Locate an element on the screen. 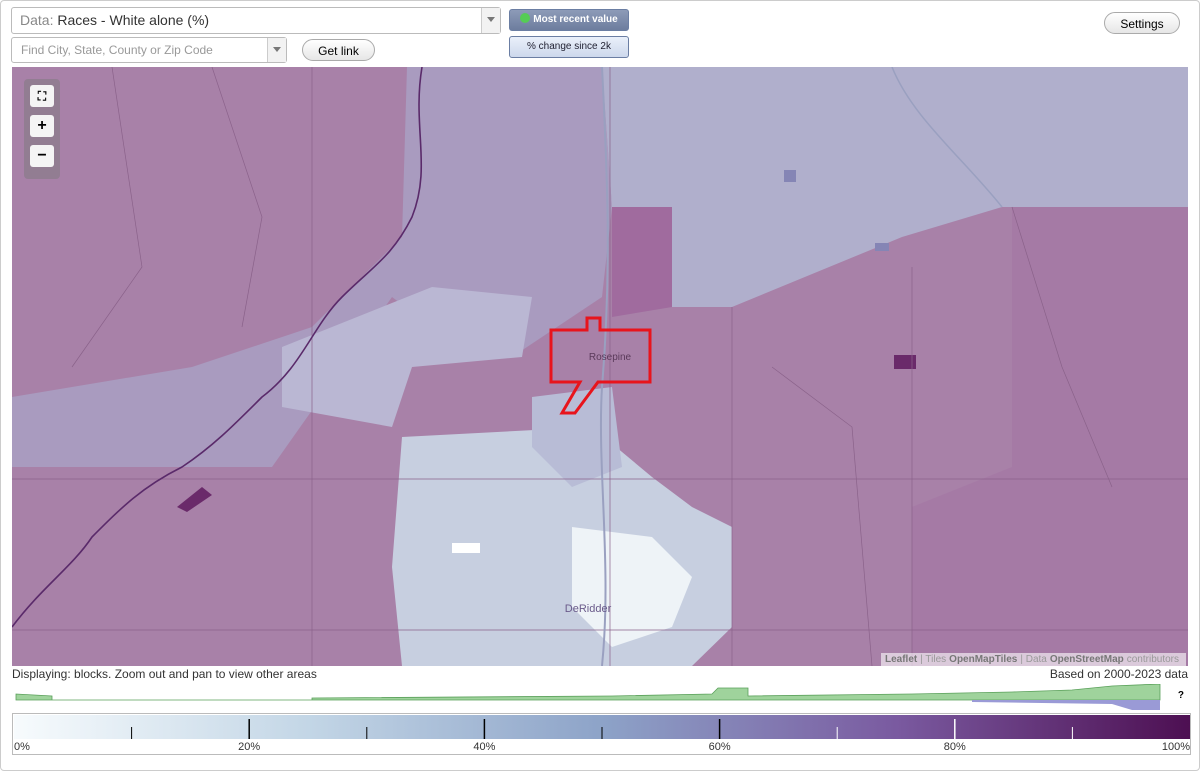 The width and height of the screenshot is (1200, 771). legend-tick-label: 0% is located at coordinates (22, 747).